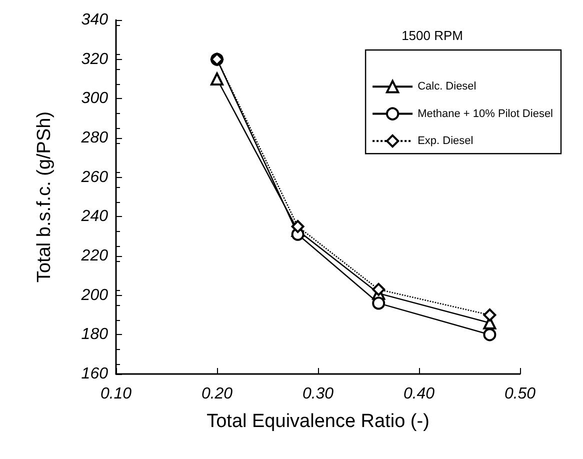 The height and width of the screenshot is (459, 583). I want to click on y-tick-label: 300, so click(94, 99).